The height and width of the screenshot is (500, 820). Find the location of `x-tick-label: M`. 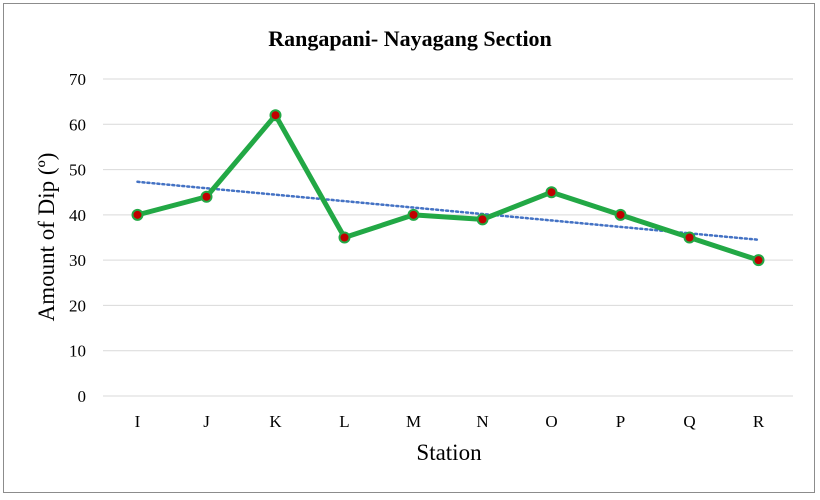

x-tick-label: M is located at coordinates (413, 421).